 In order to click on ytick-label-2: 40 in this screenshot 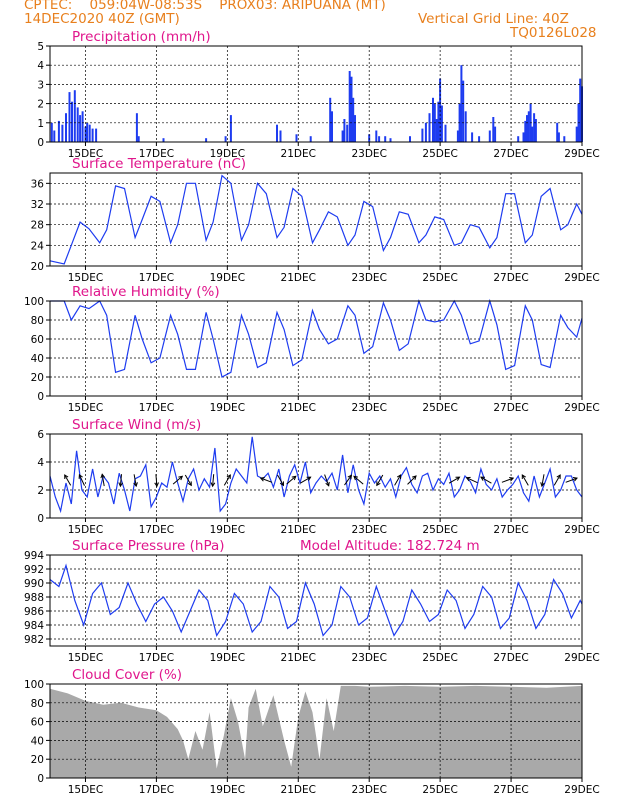, I will do `click(37, 741)`.